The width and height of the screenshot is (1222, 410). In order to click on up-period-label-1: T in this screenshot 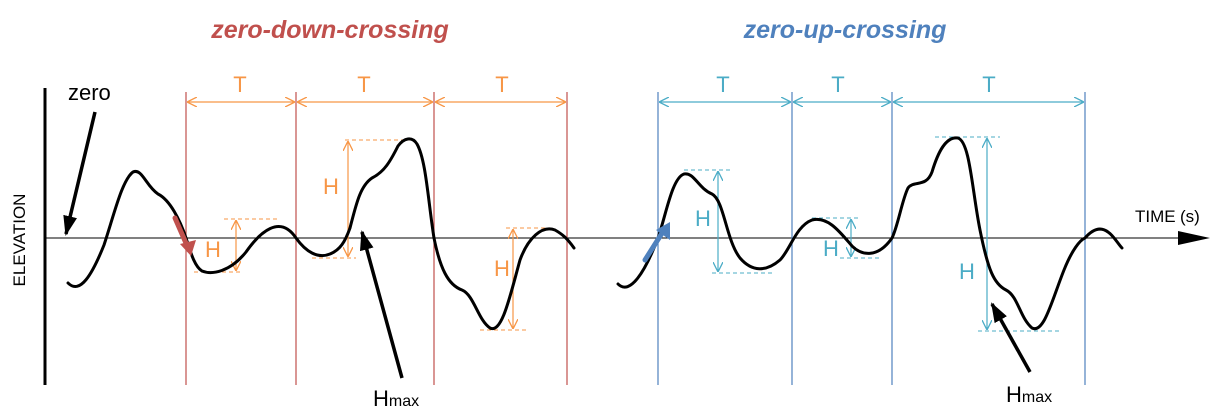, I will do `click(722, 84)`.